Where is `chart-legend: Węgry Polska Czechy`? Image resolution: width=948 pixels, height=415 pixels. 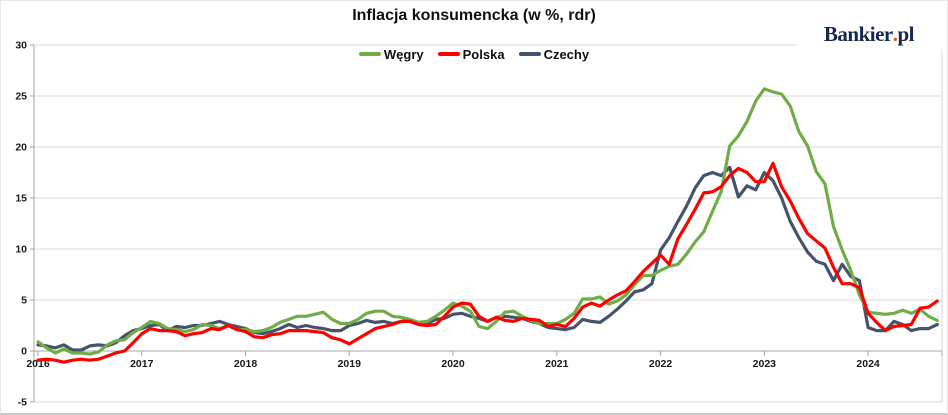
chart-legend: Węgry Polska Czechy is located at coordinates (474, 54).